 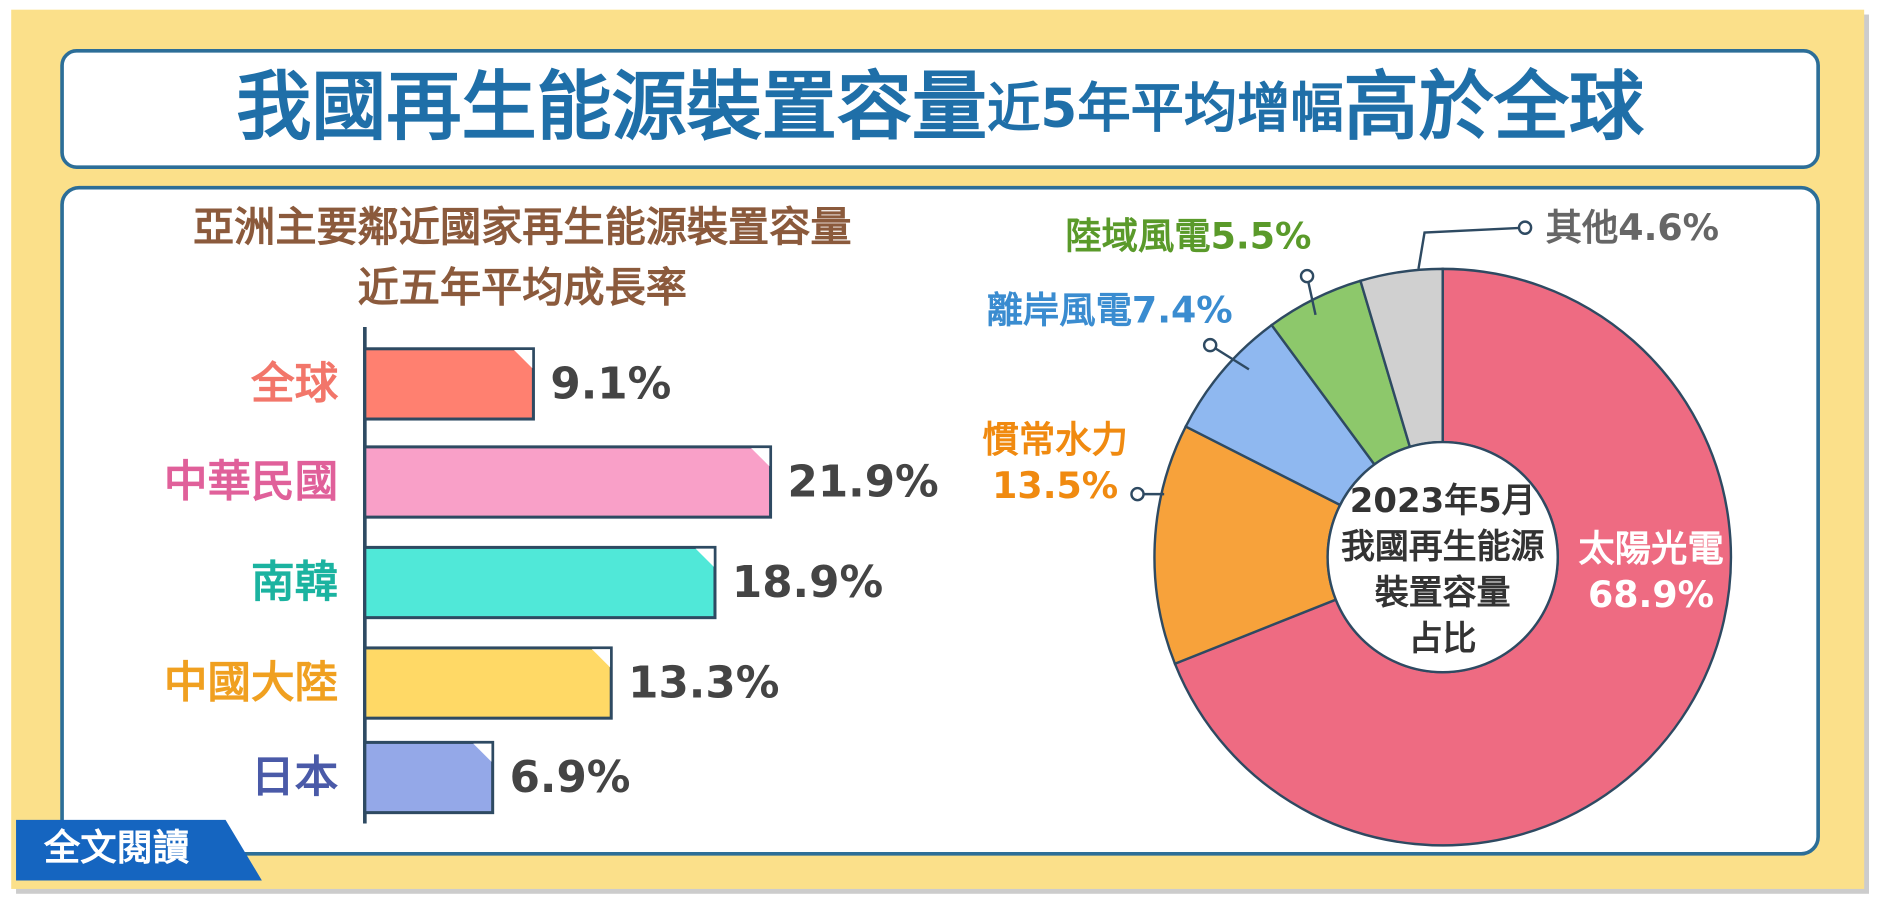 I want to click on slice-value: 4.6%, so click(x=1668, y=227).